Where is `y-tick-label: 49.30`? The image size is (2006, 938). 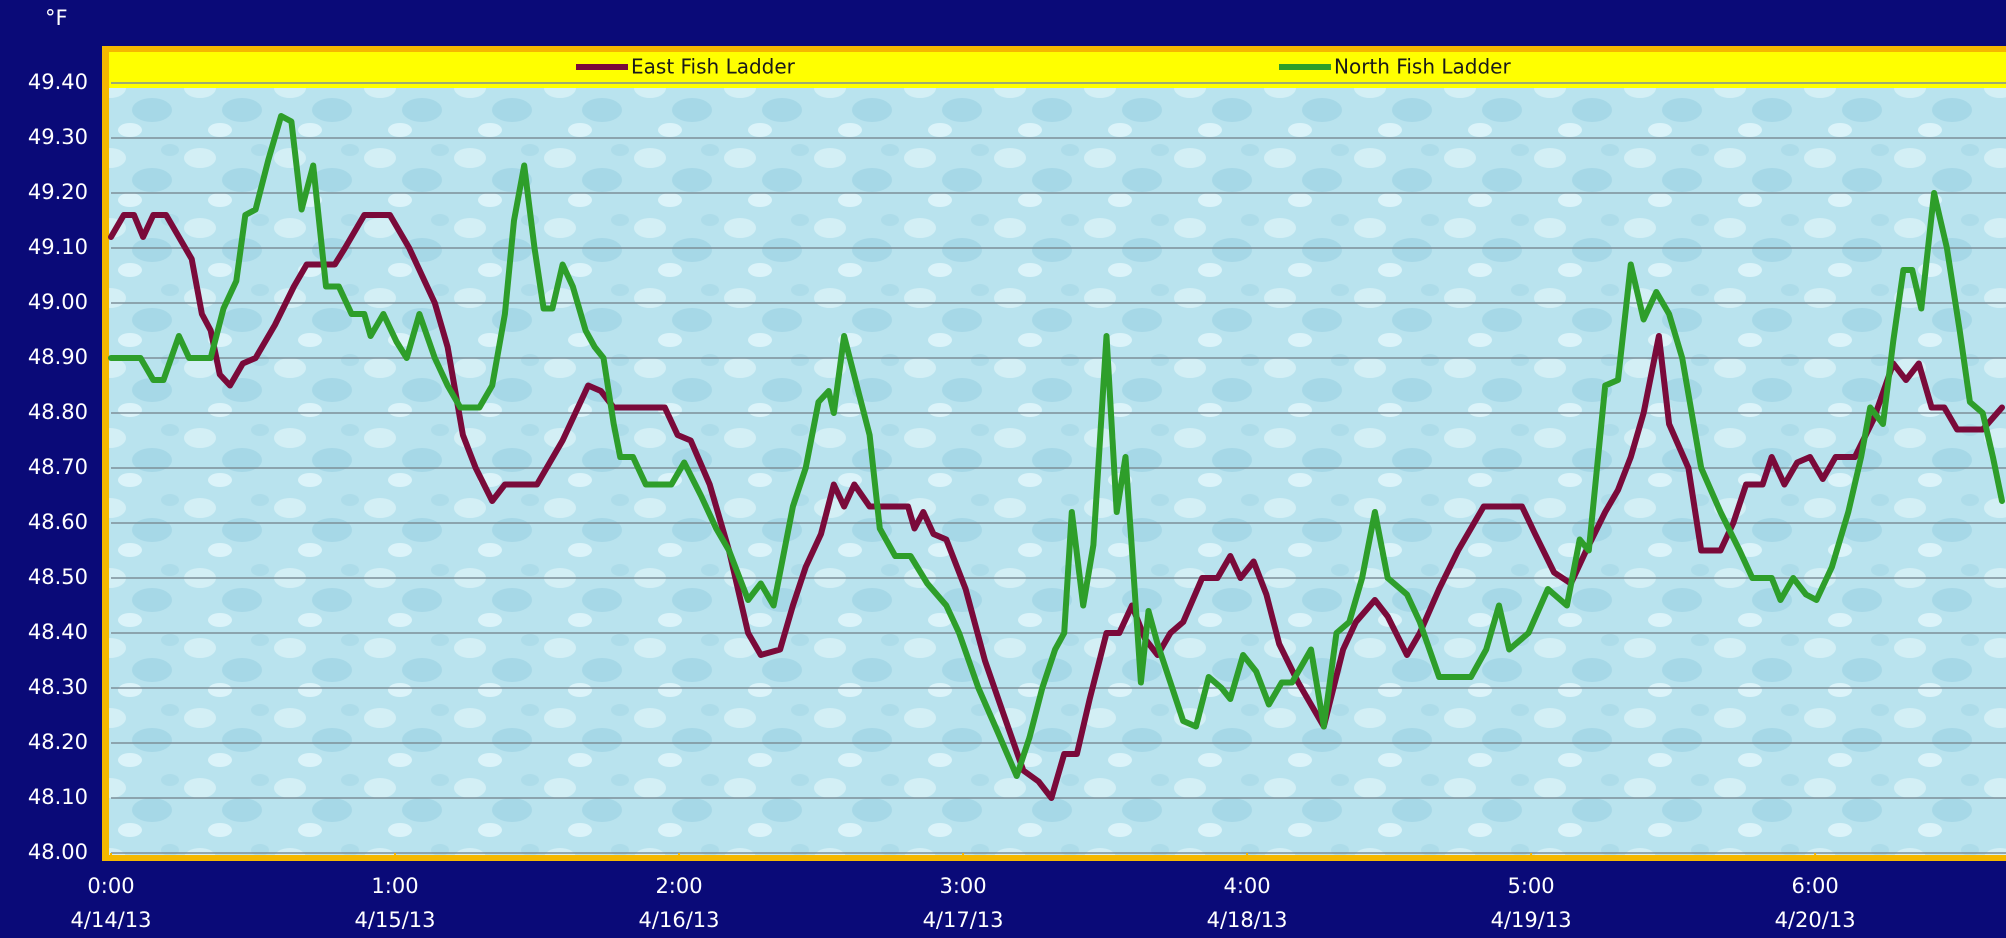 y-tick-label: 49.30 is located at coordinates (58, 137).